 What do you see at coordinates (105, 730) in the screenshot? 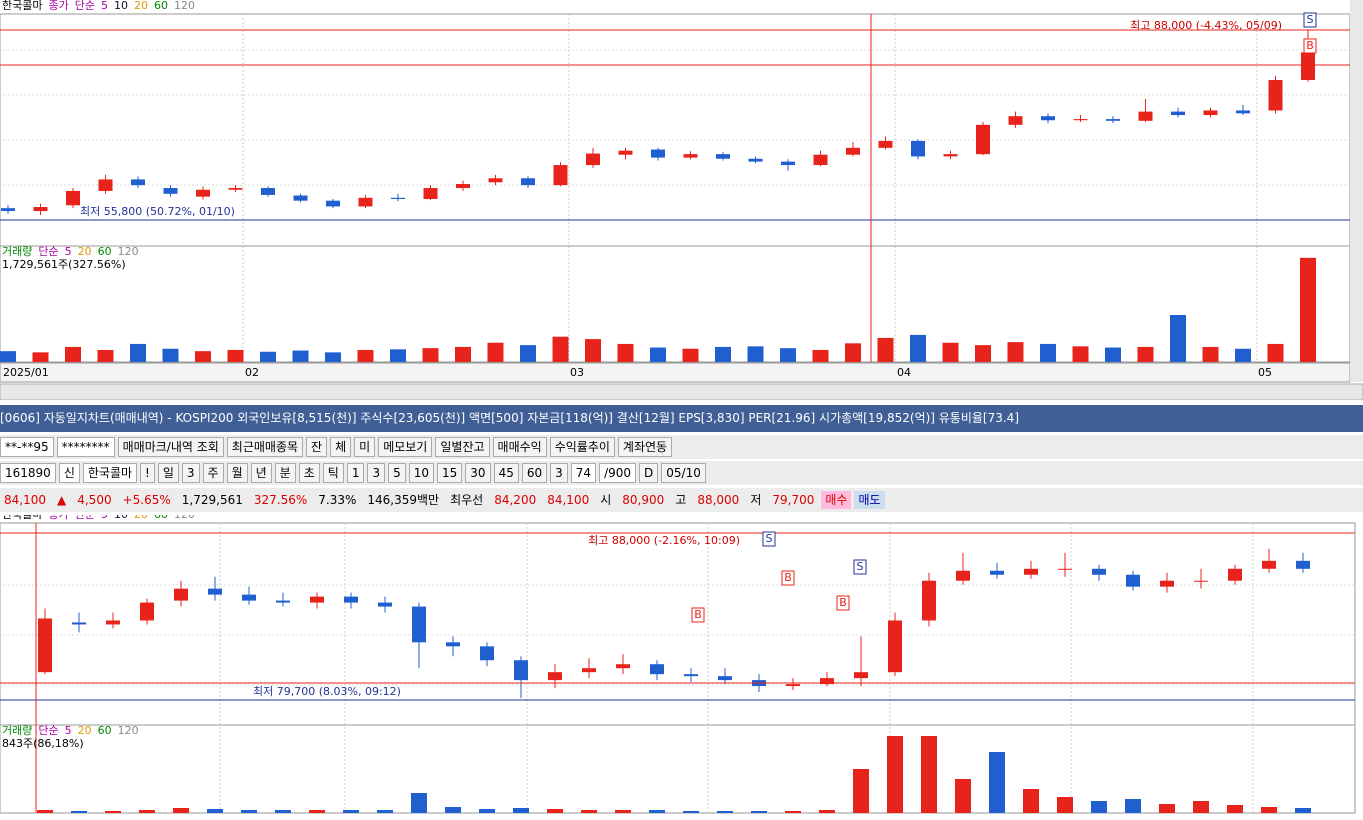
I see `volume-legend-item: 60` at bounding box center [105, 730].